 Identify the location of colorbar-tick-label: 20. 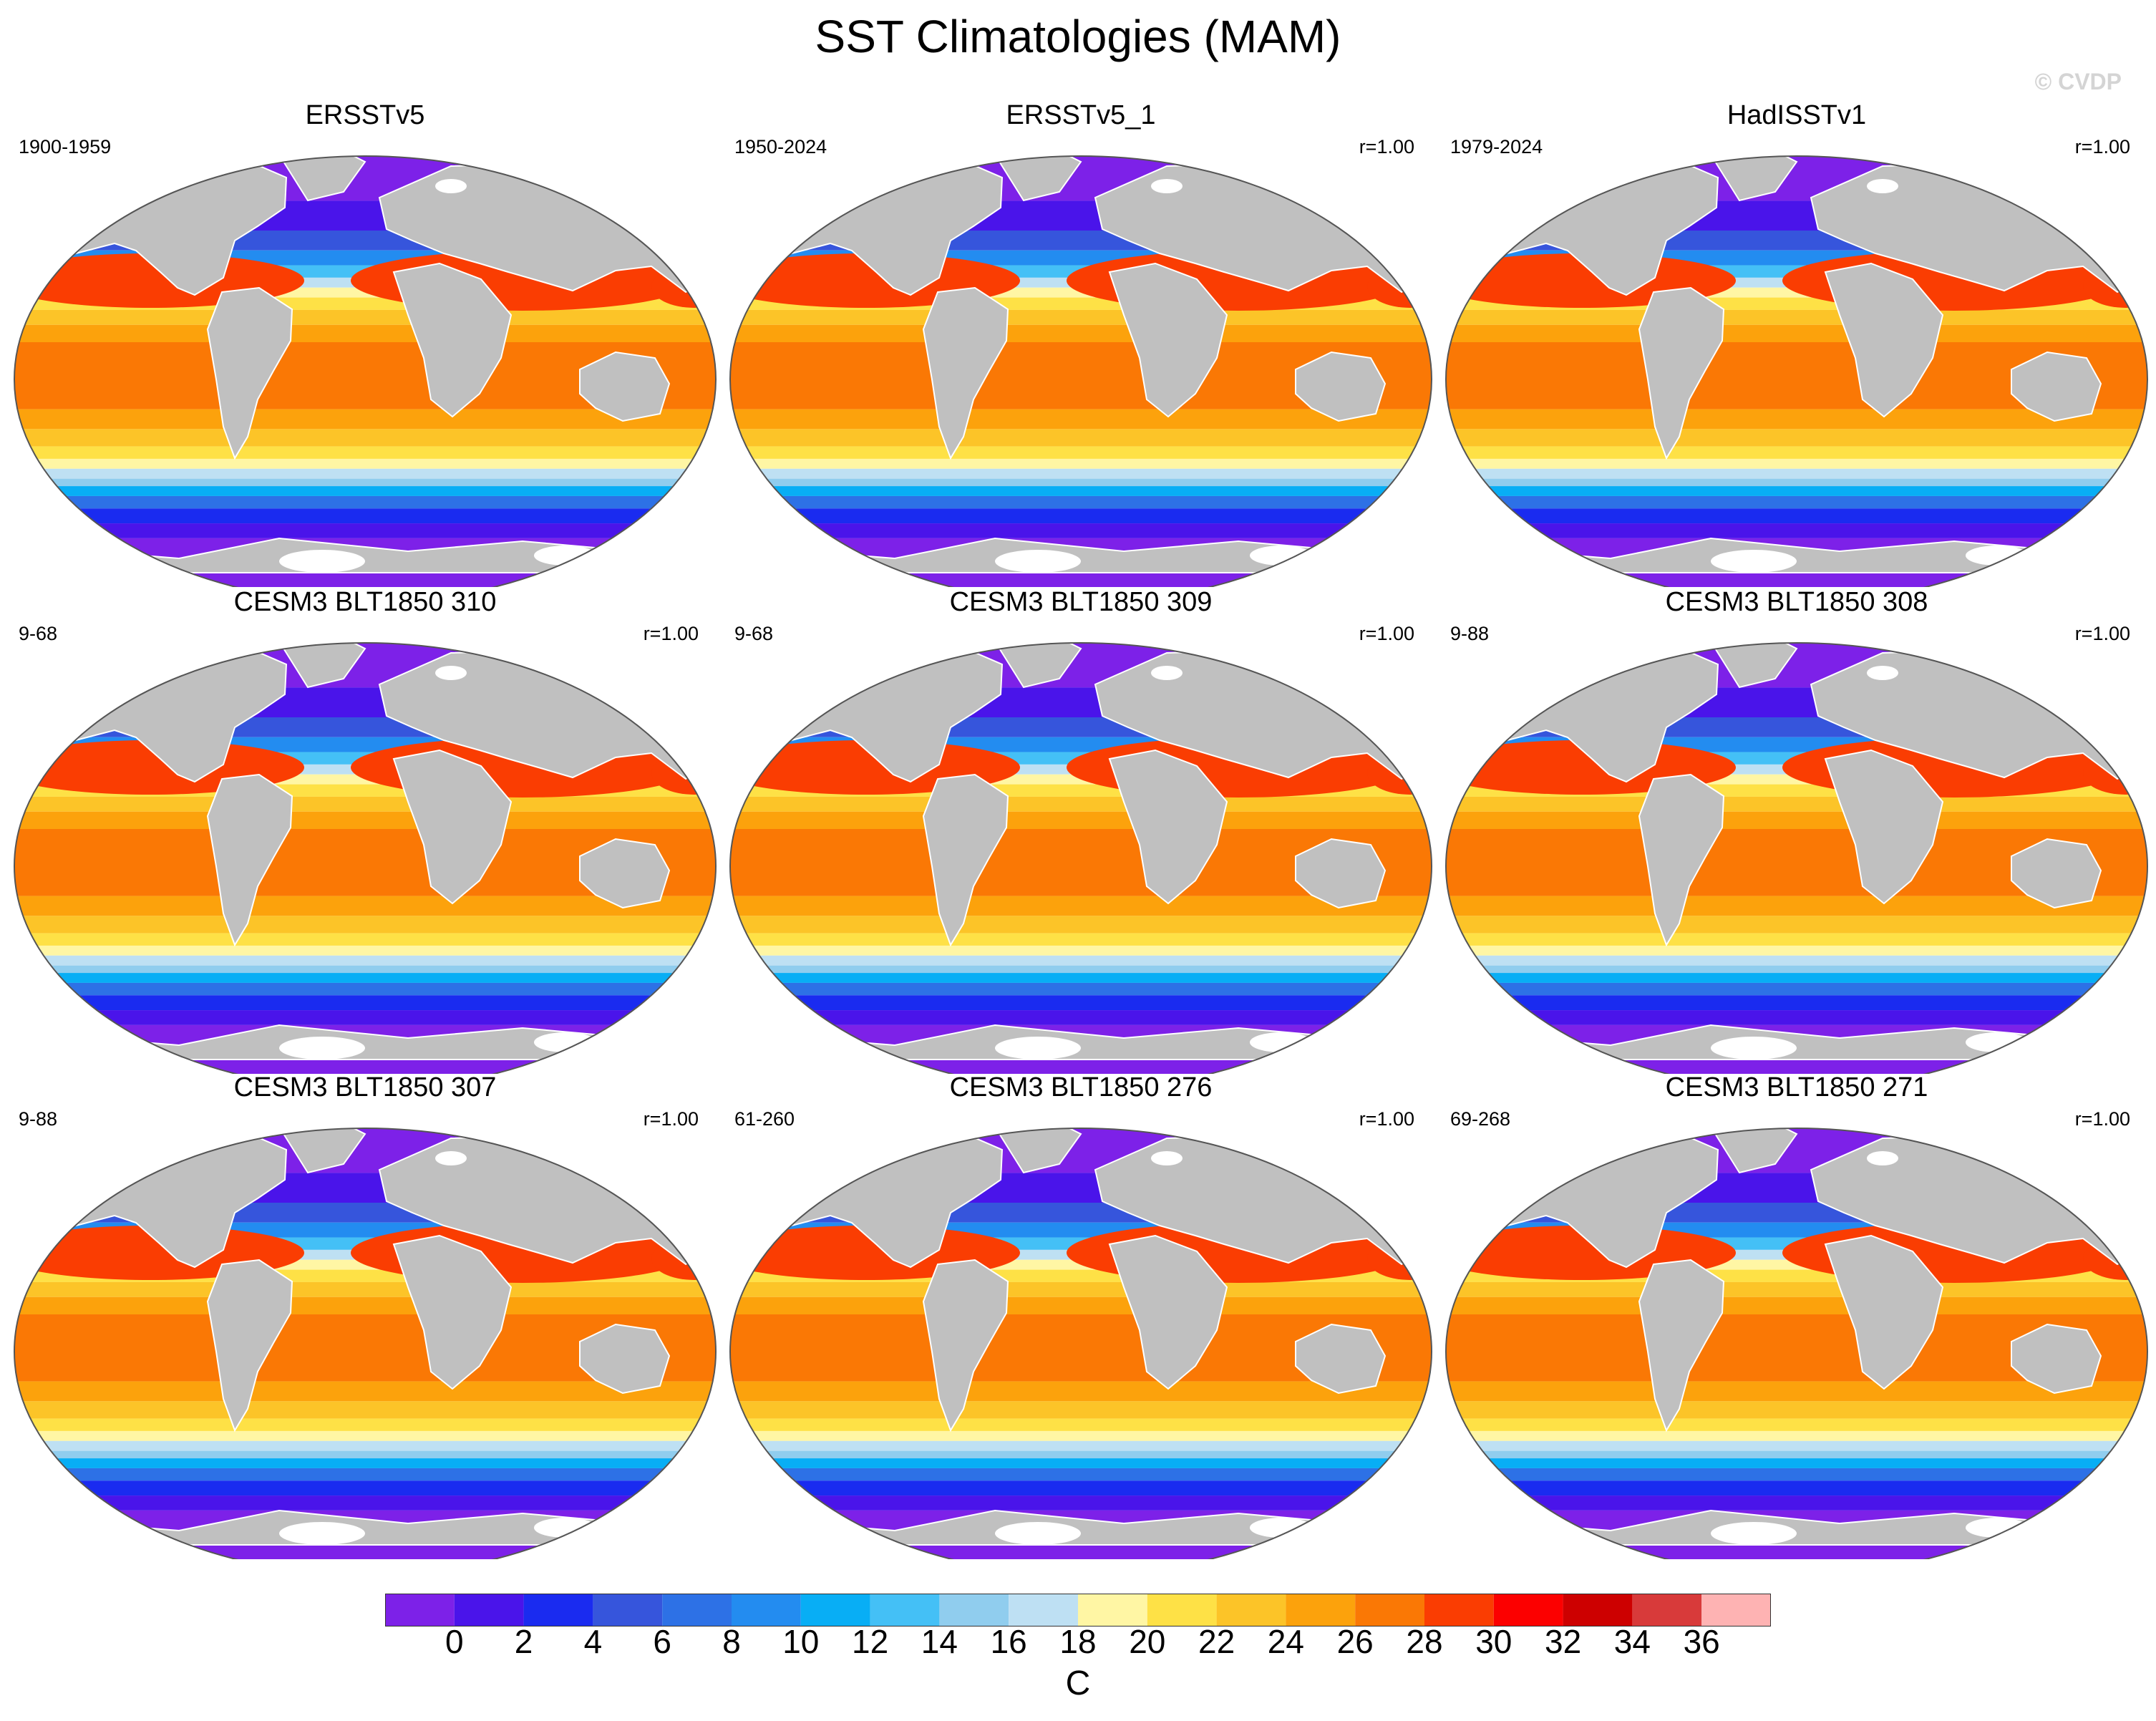
(1147, 1641).